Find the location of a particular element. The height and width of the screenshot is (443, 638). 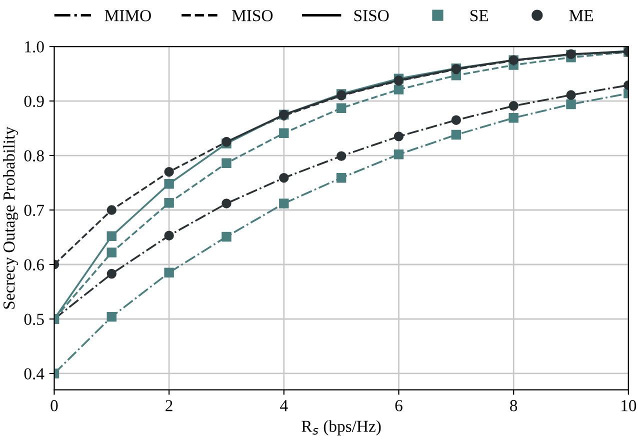

x-tick-label: 6 is located at coordinates (398, 406).